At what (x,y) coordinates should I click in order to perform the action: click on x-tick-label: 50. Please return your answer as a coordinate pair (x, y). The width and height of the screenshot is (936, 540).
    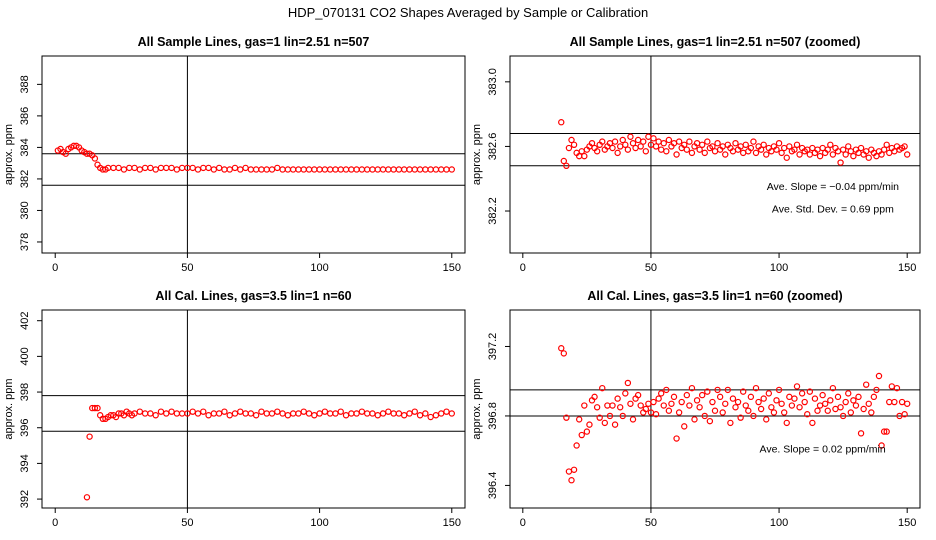
    Looking at the image, I should click on (187, 268).